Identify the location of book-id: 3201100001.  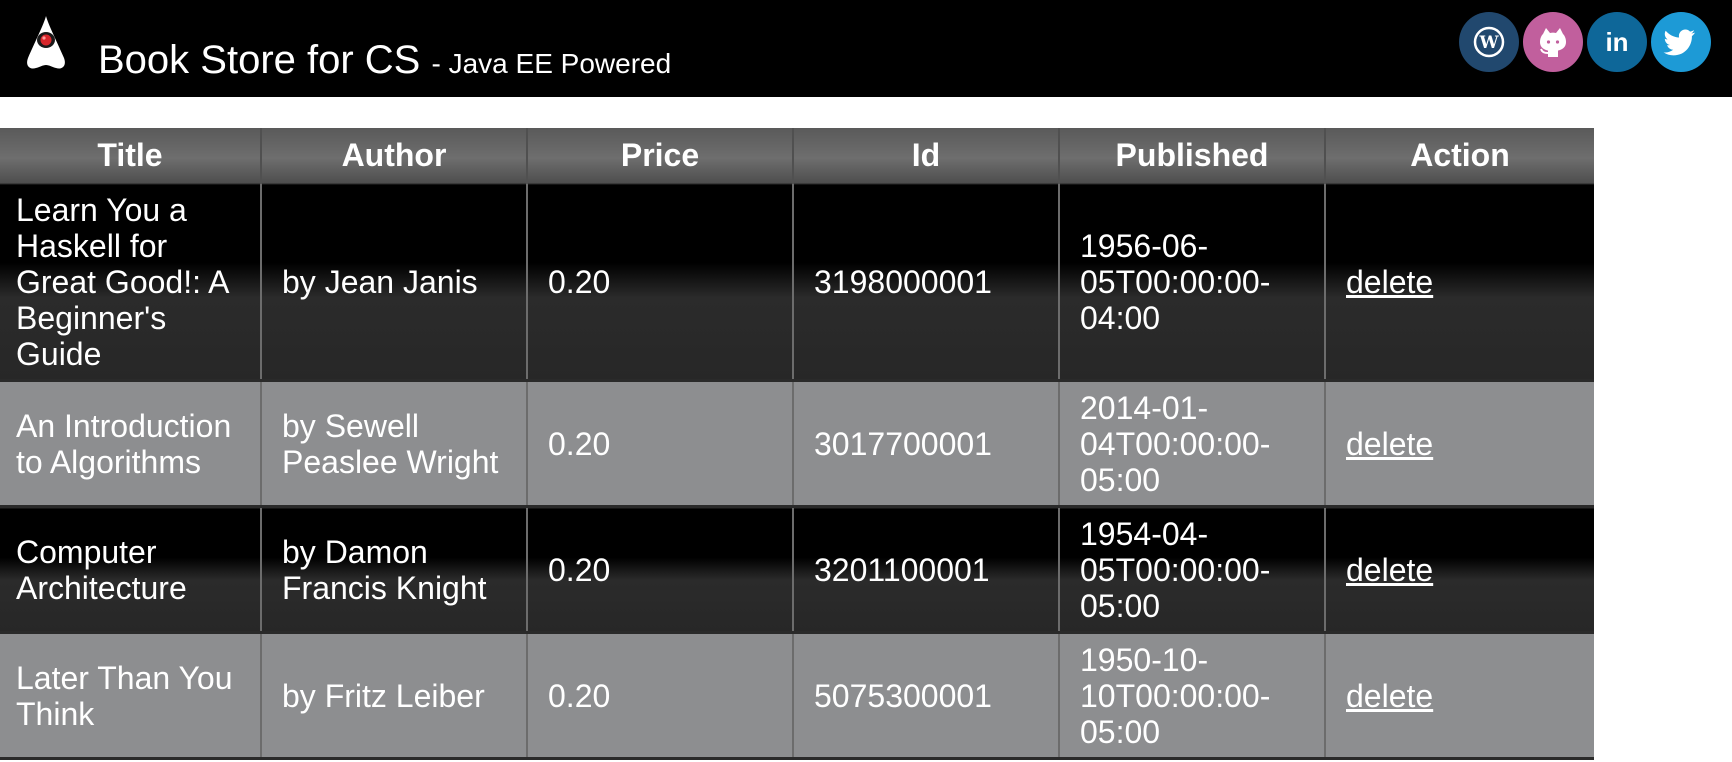
(926, 570).